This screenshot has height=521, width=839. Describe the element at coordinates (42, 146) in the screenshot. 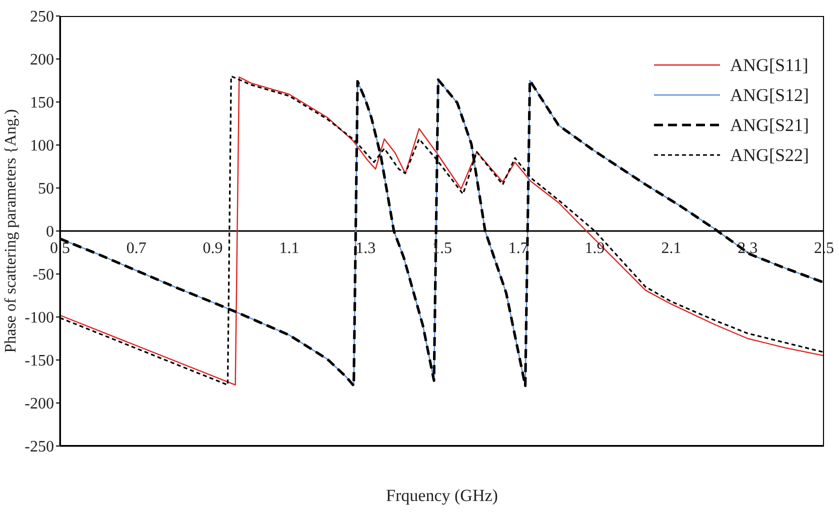

I see `y-tick-label: 100` at that location.